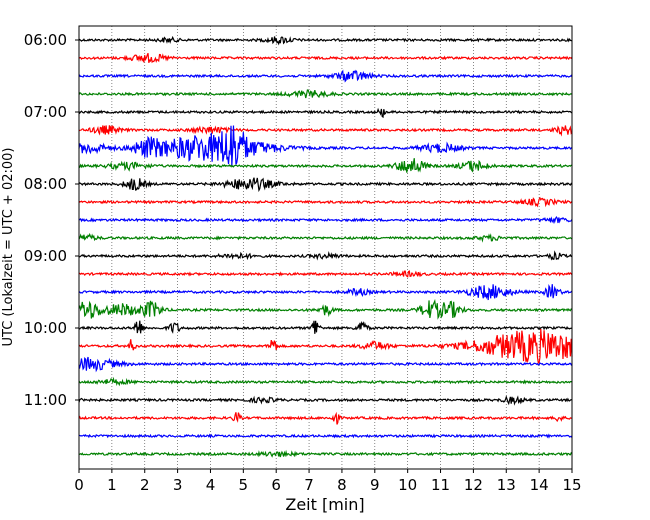 The height and width of the screenshot is (520, 650). What do you see at coordinates (440, 485) in the screenshot?
I see `x-tick-label: 11` at bounding box center [440, 485].